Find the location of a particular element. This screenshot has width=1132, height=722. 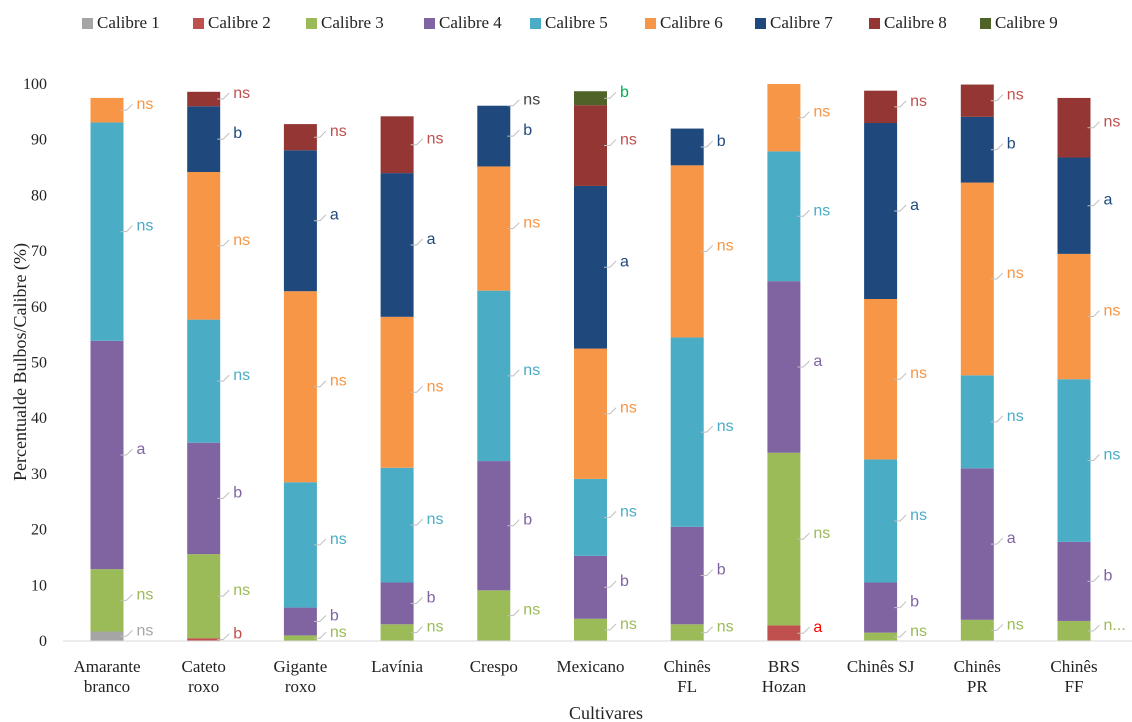

legend-label: Calibre 4 is located at coordinates (470, 22).